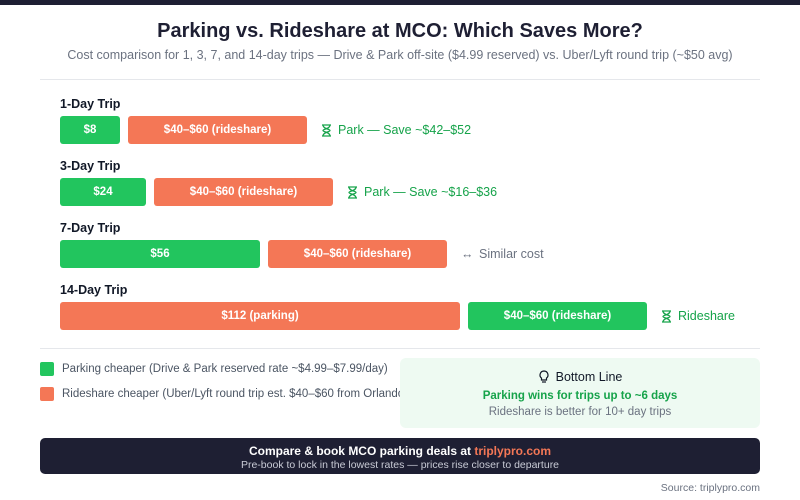 This screenshot has height=500, width=800. I want to click on verdict-text: Rideshare, so click(706, 316).